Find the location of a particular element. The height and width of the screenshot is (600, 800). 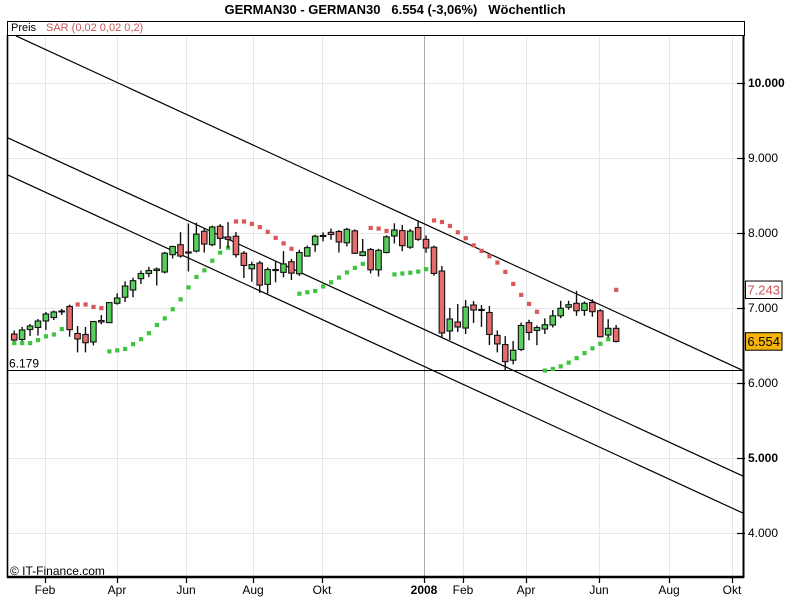

y-tick-label: 7.000 is located at coordinates (763, 308).